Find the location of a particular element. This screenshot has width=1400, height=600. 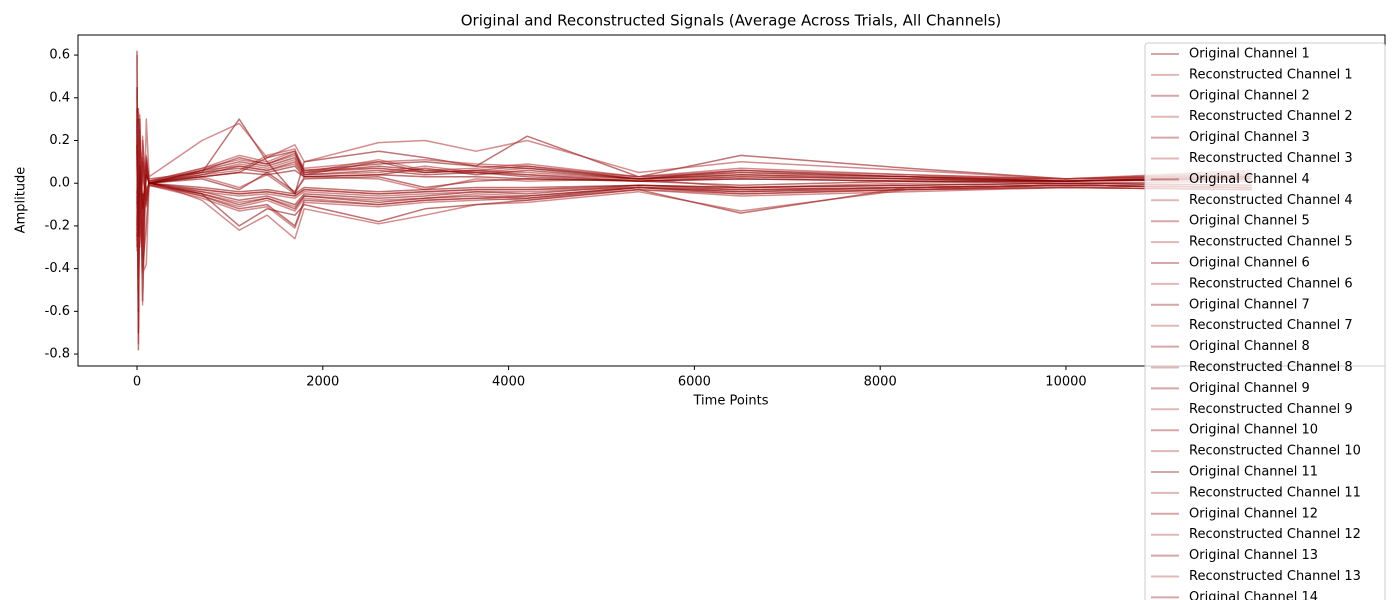

legend-label: Reconstructed Channel 2 is located at coordinates (1271, 116).